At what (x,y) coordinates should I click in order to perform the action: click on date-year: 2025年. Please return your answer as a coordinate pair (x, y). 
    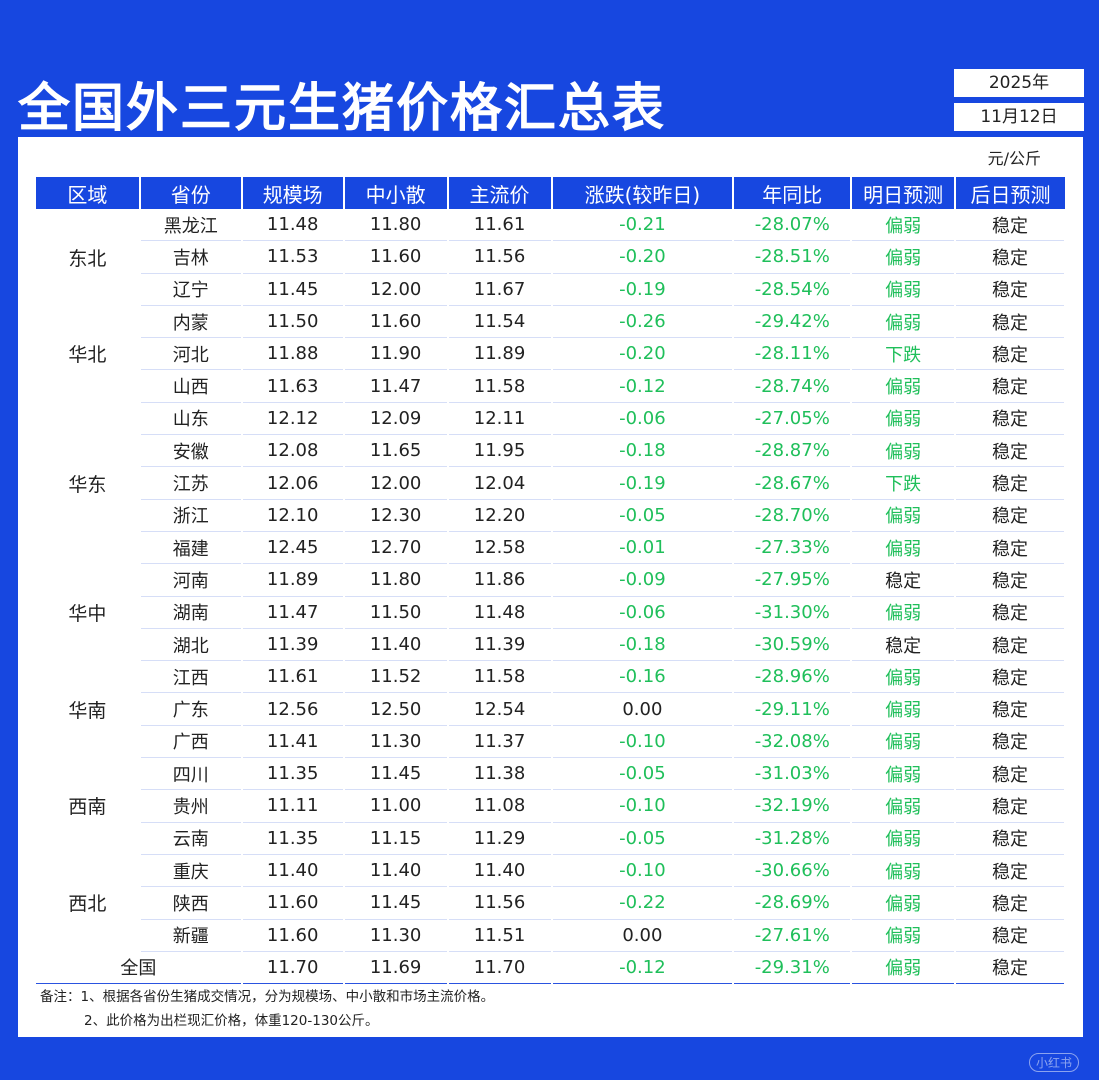
    Looking at the image, I should click on (1019, 83).